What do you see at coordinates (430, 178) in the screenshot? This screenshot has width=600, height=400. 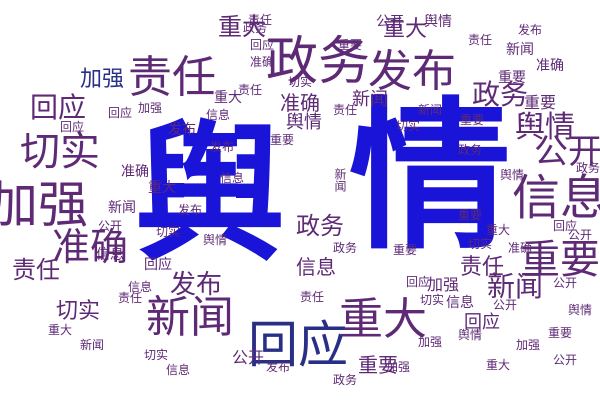 I see `word-cloud-word: 情` at bounding box center [430, 178].